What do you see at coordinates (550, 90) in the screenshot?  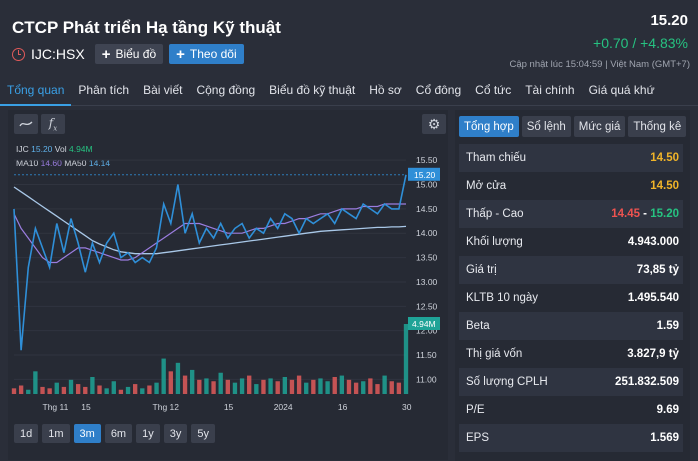 I see `nav-tab: Tài chính` at bounding box center [550, 90].